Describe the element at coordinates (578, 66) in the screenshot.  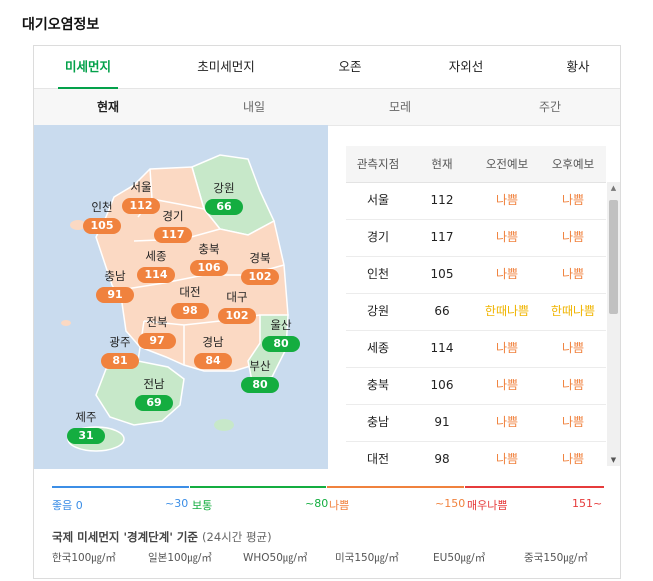
I see `tab-yellow-dust: 황사` at that location.